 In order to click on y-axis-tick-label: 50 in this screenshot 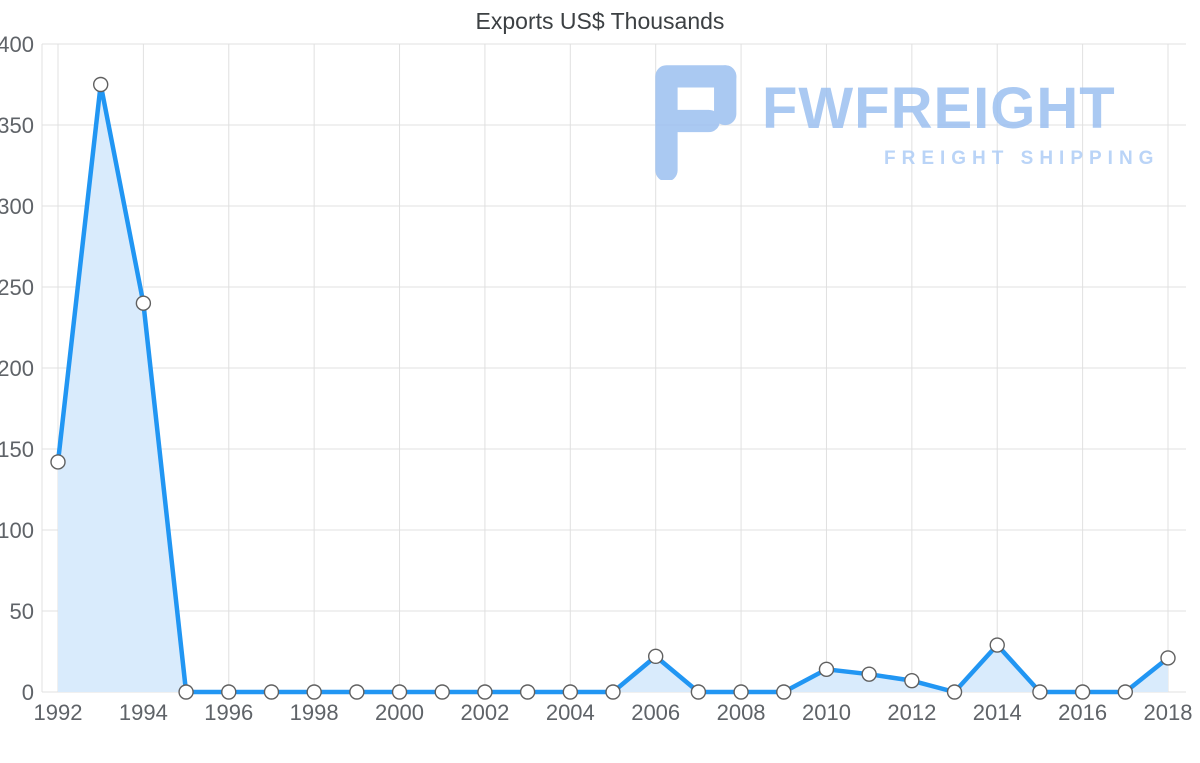, I will do `click(22, 611)`.